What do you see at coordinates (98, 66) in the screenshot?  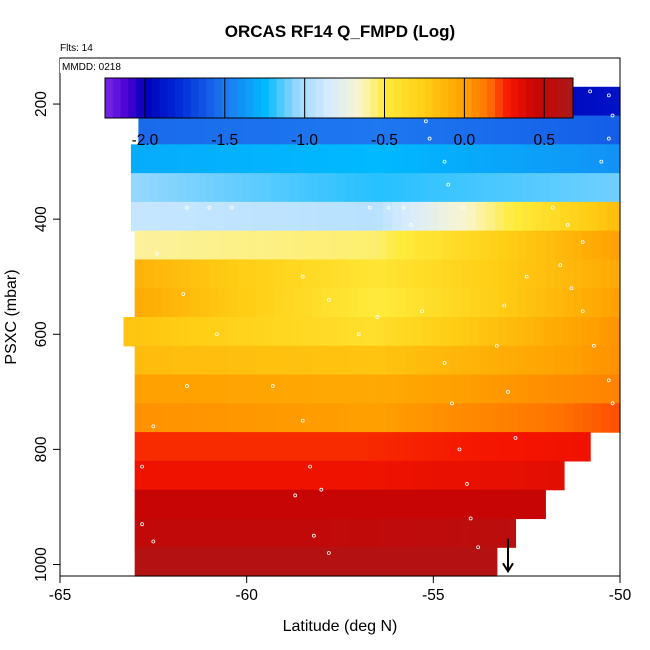 I see `date-label-box` at bounding box center [98, 66].